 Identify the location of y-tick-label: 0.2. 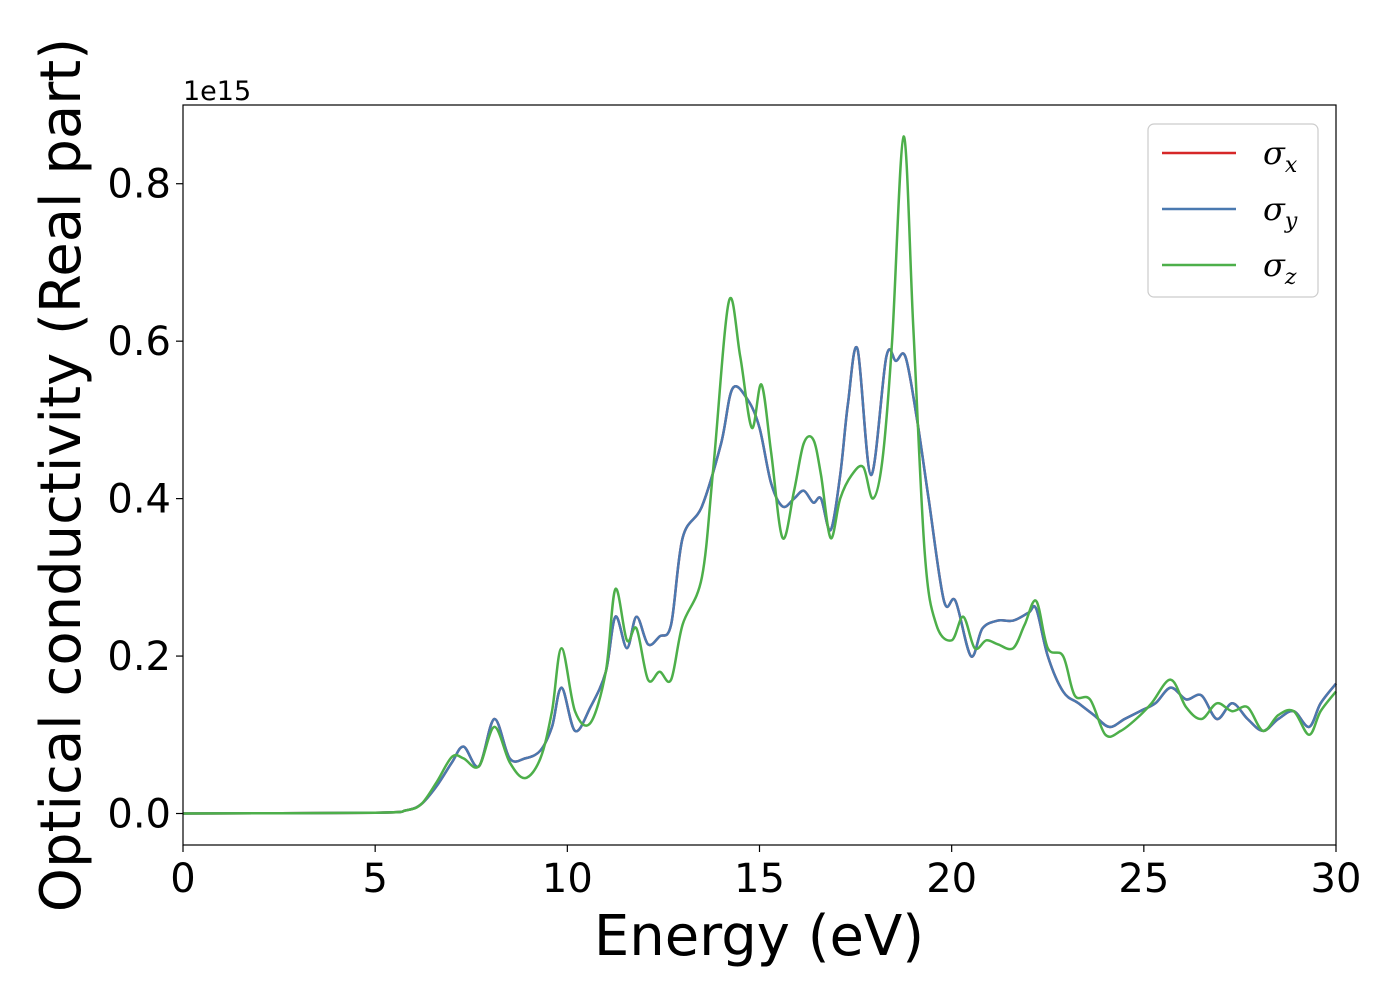
(139, 657).